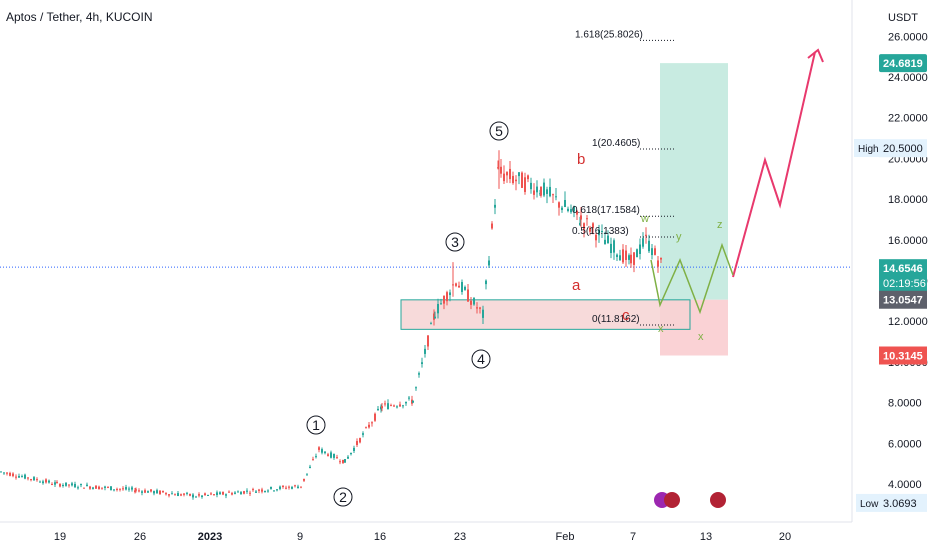  What do you see at coordinates (300, 537) in the screenshot?
I see `x-tick-label: 9` at bounding box center [300, 537].